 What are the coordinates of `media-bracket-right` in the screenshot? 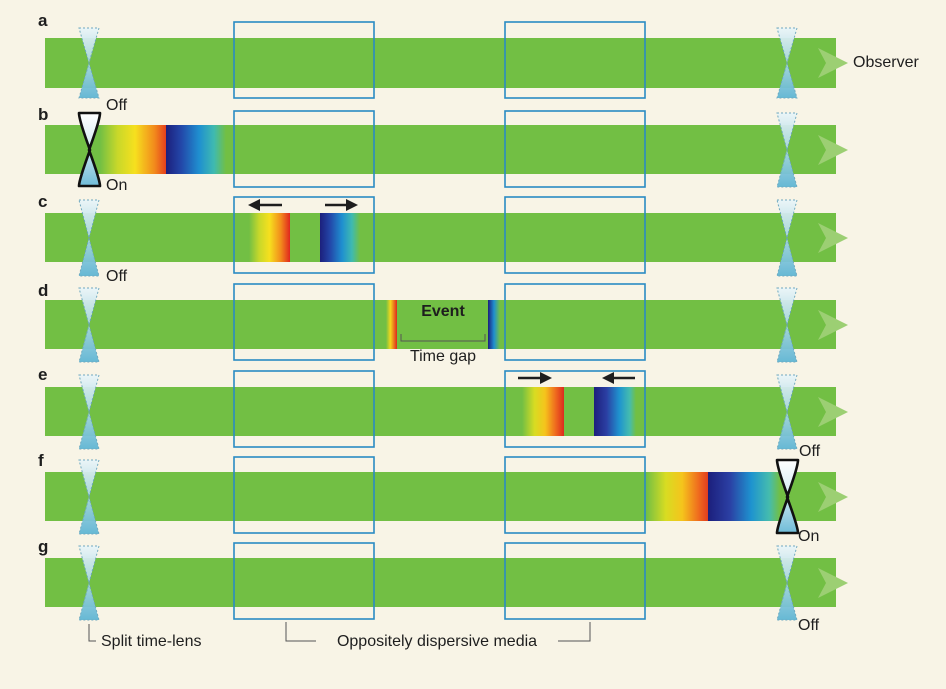 It's located at (574, 632).